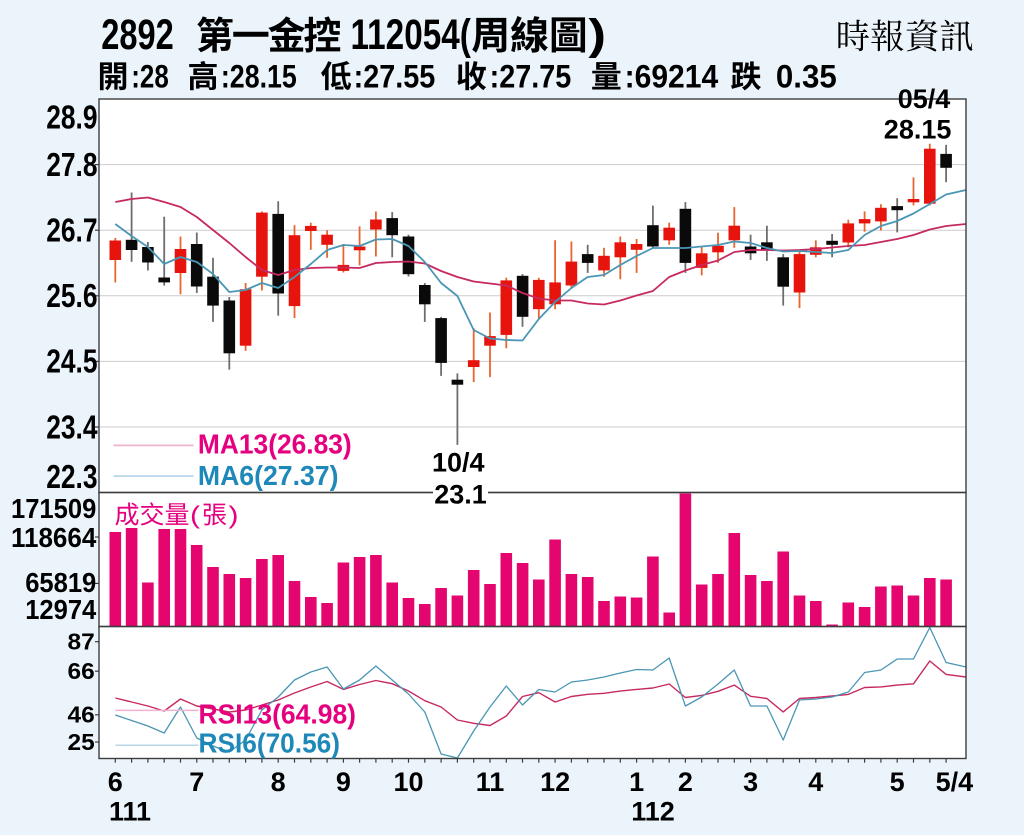 This screenshot has height=835, width=1024. What do you see at coordinates (60, 609) in the screenshot?
I see `svg-text: 12974` at bounding box center [60, 609].